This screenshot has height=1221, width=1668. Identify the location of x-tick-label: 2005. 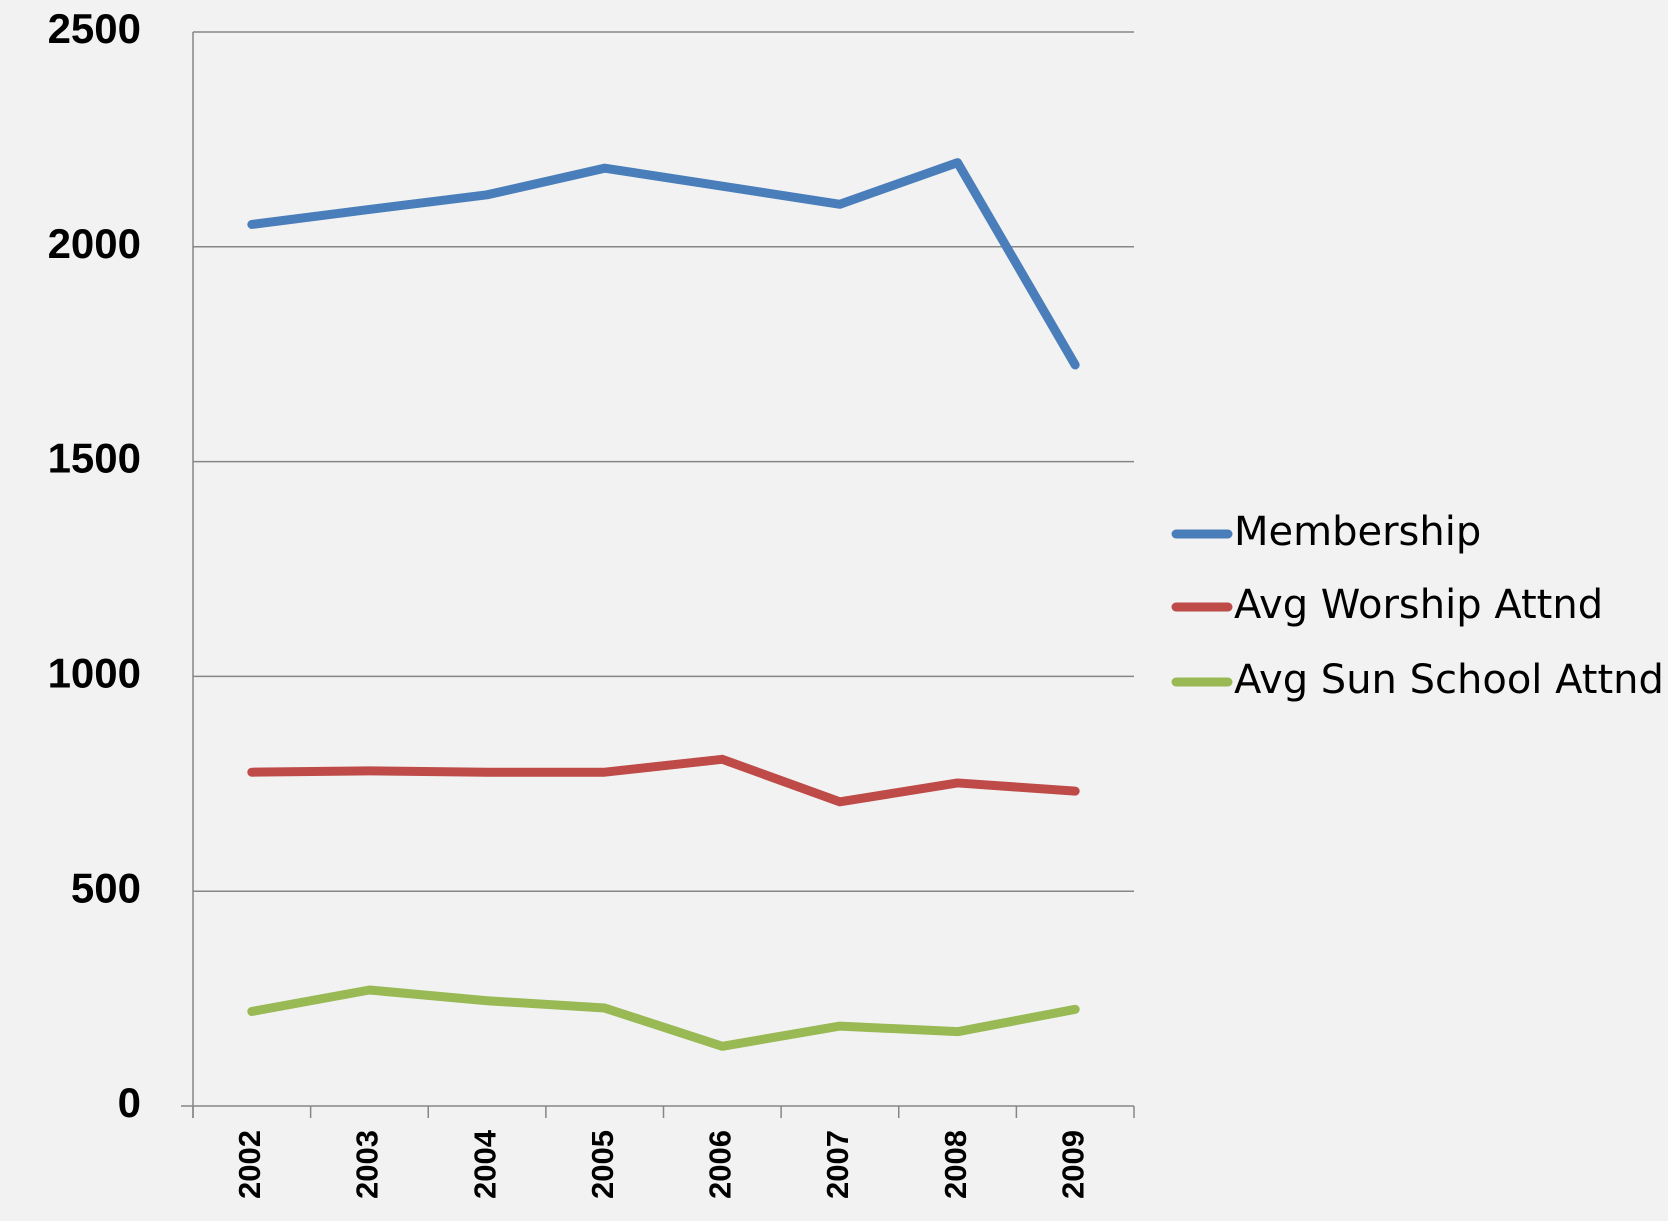
(602, 1164).